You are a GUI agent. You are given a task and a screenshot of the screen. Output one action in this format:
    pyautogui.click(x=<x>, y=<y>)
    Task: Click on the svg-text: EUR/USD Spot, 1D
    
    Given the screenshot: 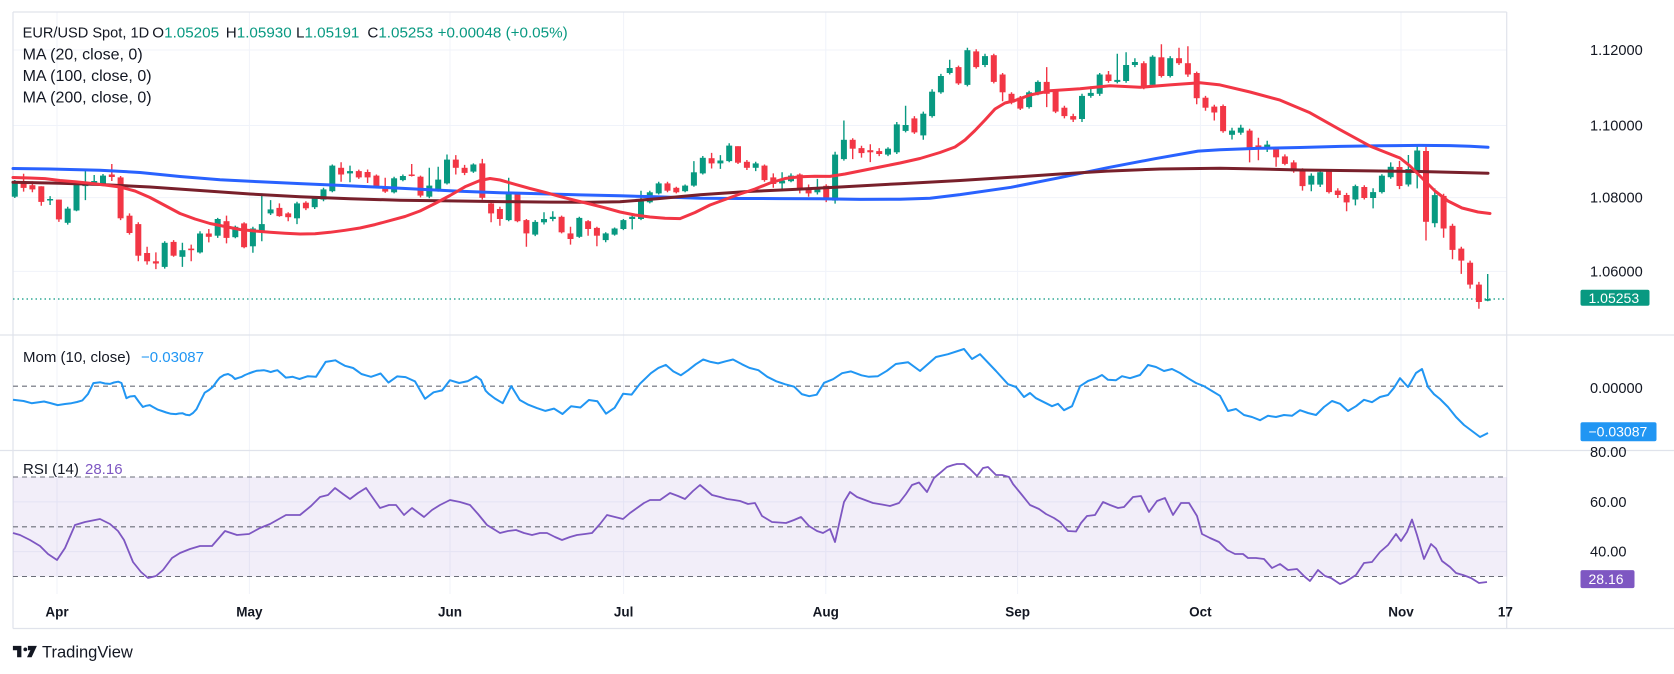 What is the action you would take?
    pyautogui.click(x=86, y=34)
    